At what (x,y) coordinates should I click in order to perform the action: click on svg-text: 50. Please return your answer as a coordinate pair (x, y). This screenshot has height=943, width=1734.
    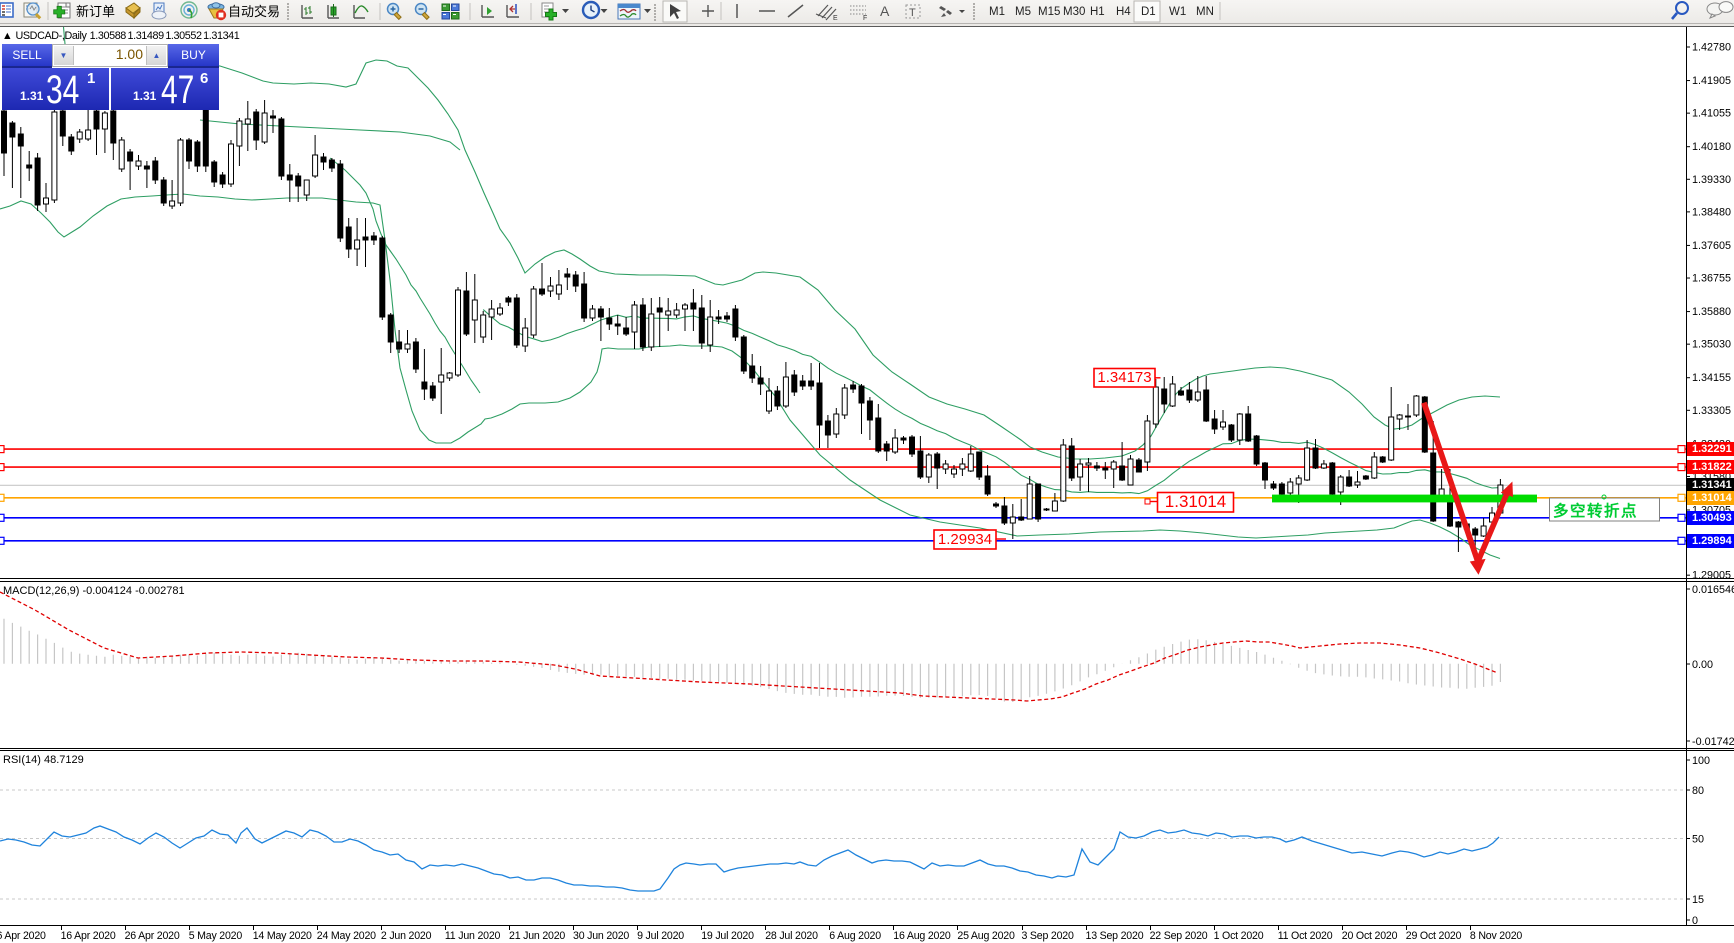
    Looking at the image, I should click on (1698, 840).